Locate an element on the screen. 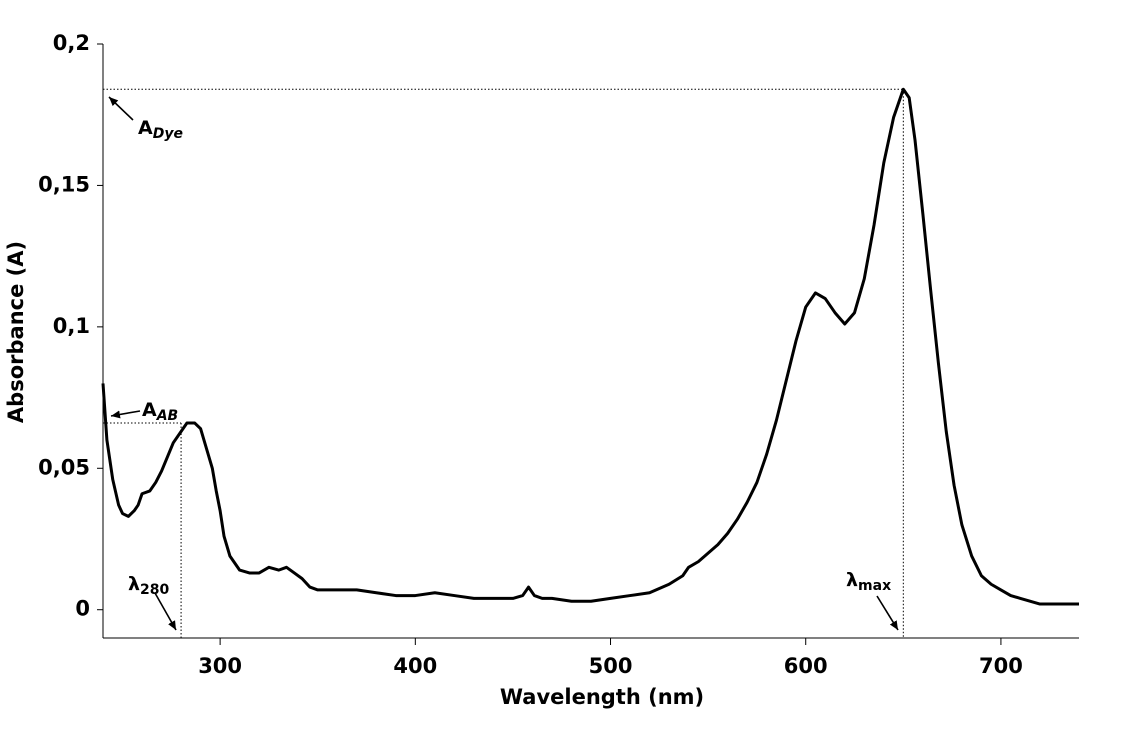 This screenshot has height=738, width=1123. y-tick-label: 0,05 is located at coordinates (64, 467).